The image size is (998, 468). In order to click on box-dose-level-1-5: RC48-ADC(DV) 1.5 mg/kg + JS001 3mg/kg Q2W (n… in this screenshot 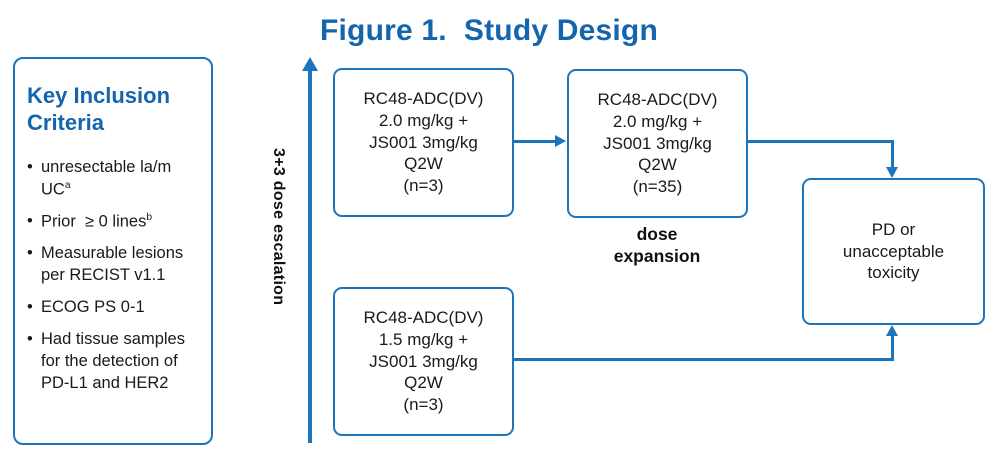, I will do `click(423, 361)`.